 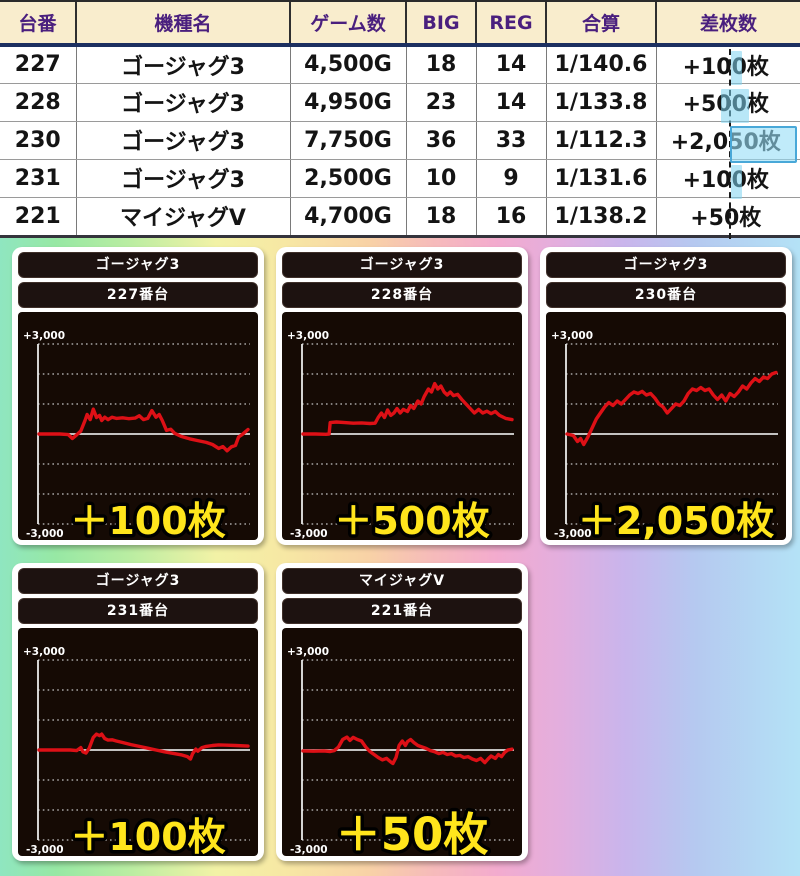 I want to click on cell-big: 36, so click(x=441, y=140).